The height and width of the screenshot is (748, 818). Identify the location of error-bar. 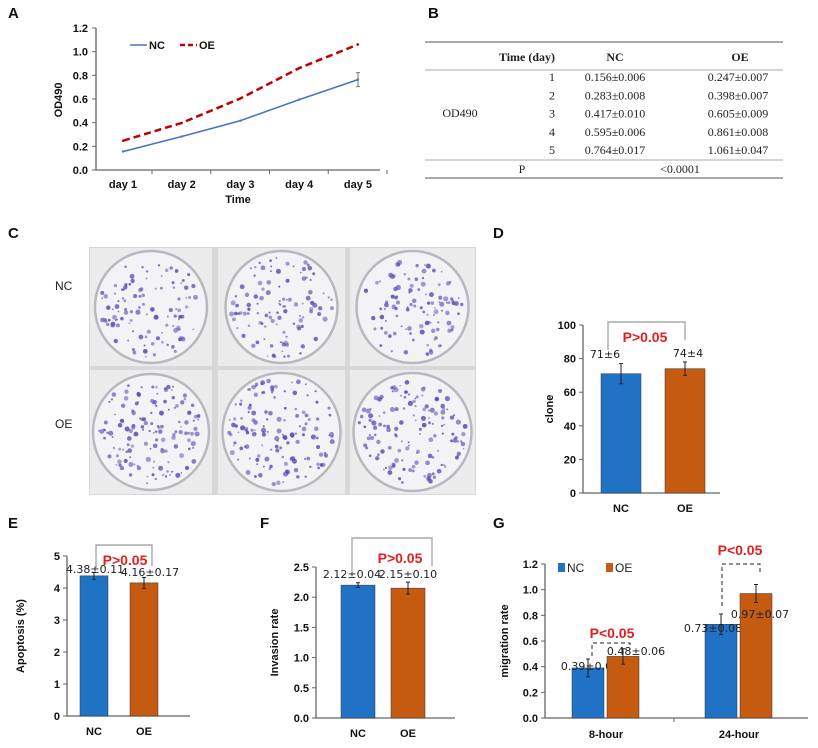
(94, 575).